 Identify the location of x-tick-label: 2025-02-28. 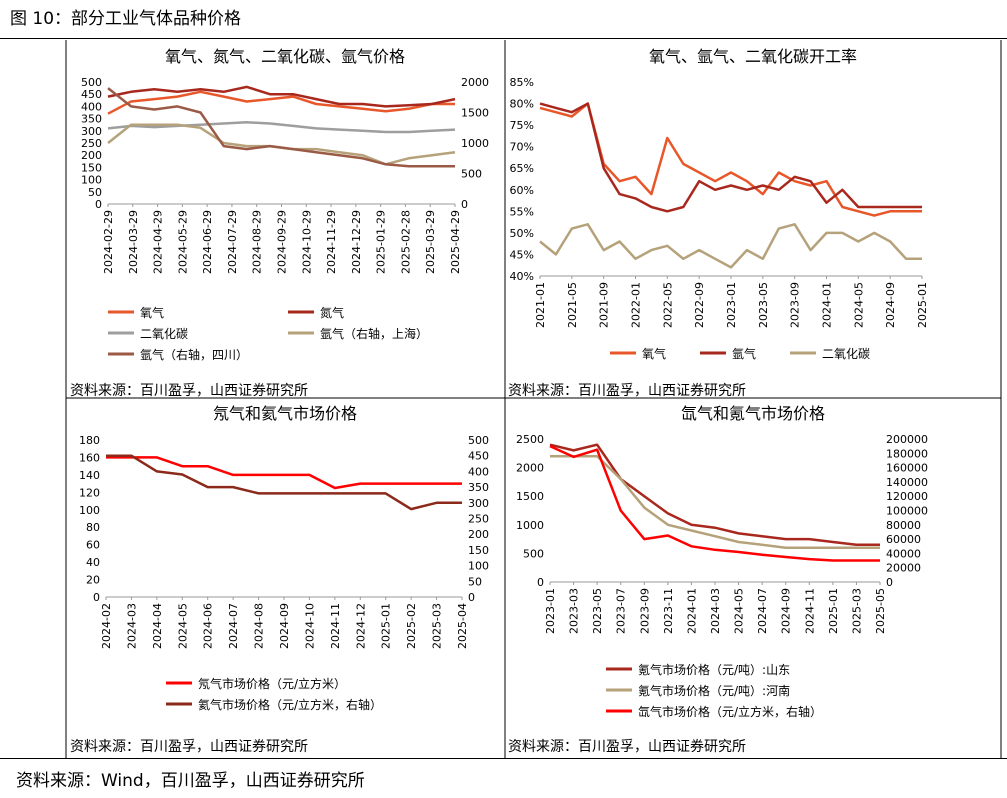
(405, 242).